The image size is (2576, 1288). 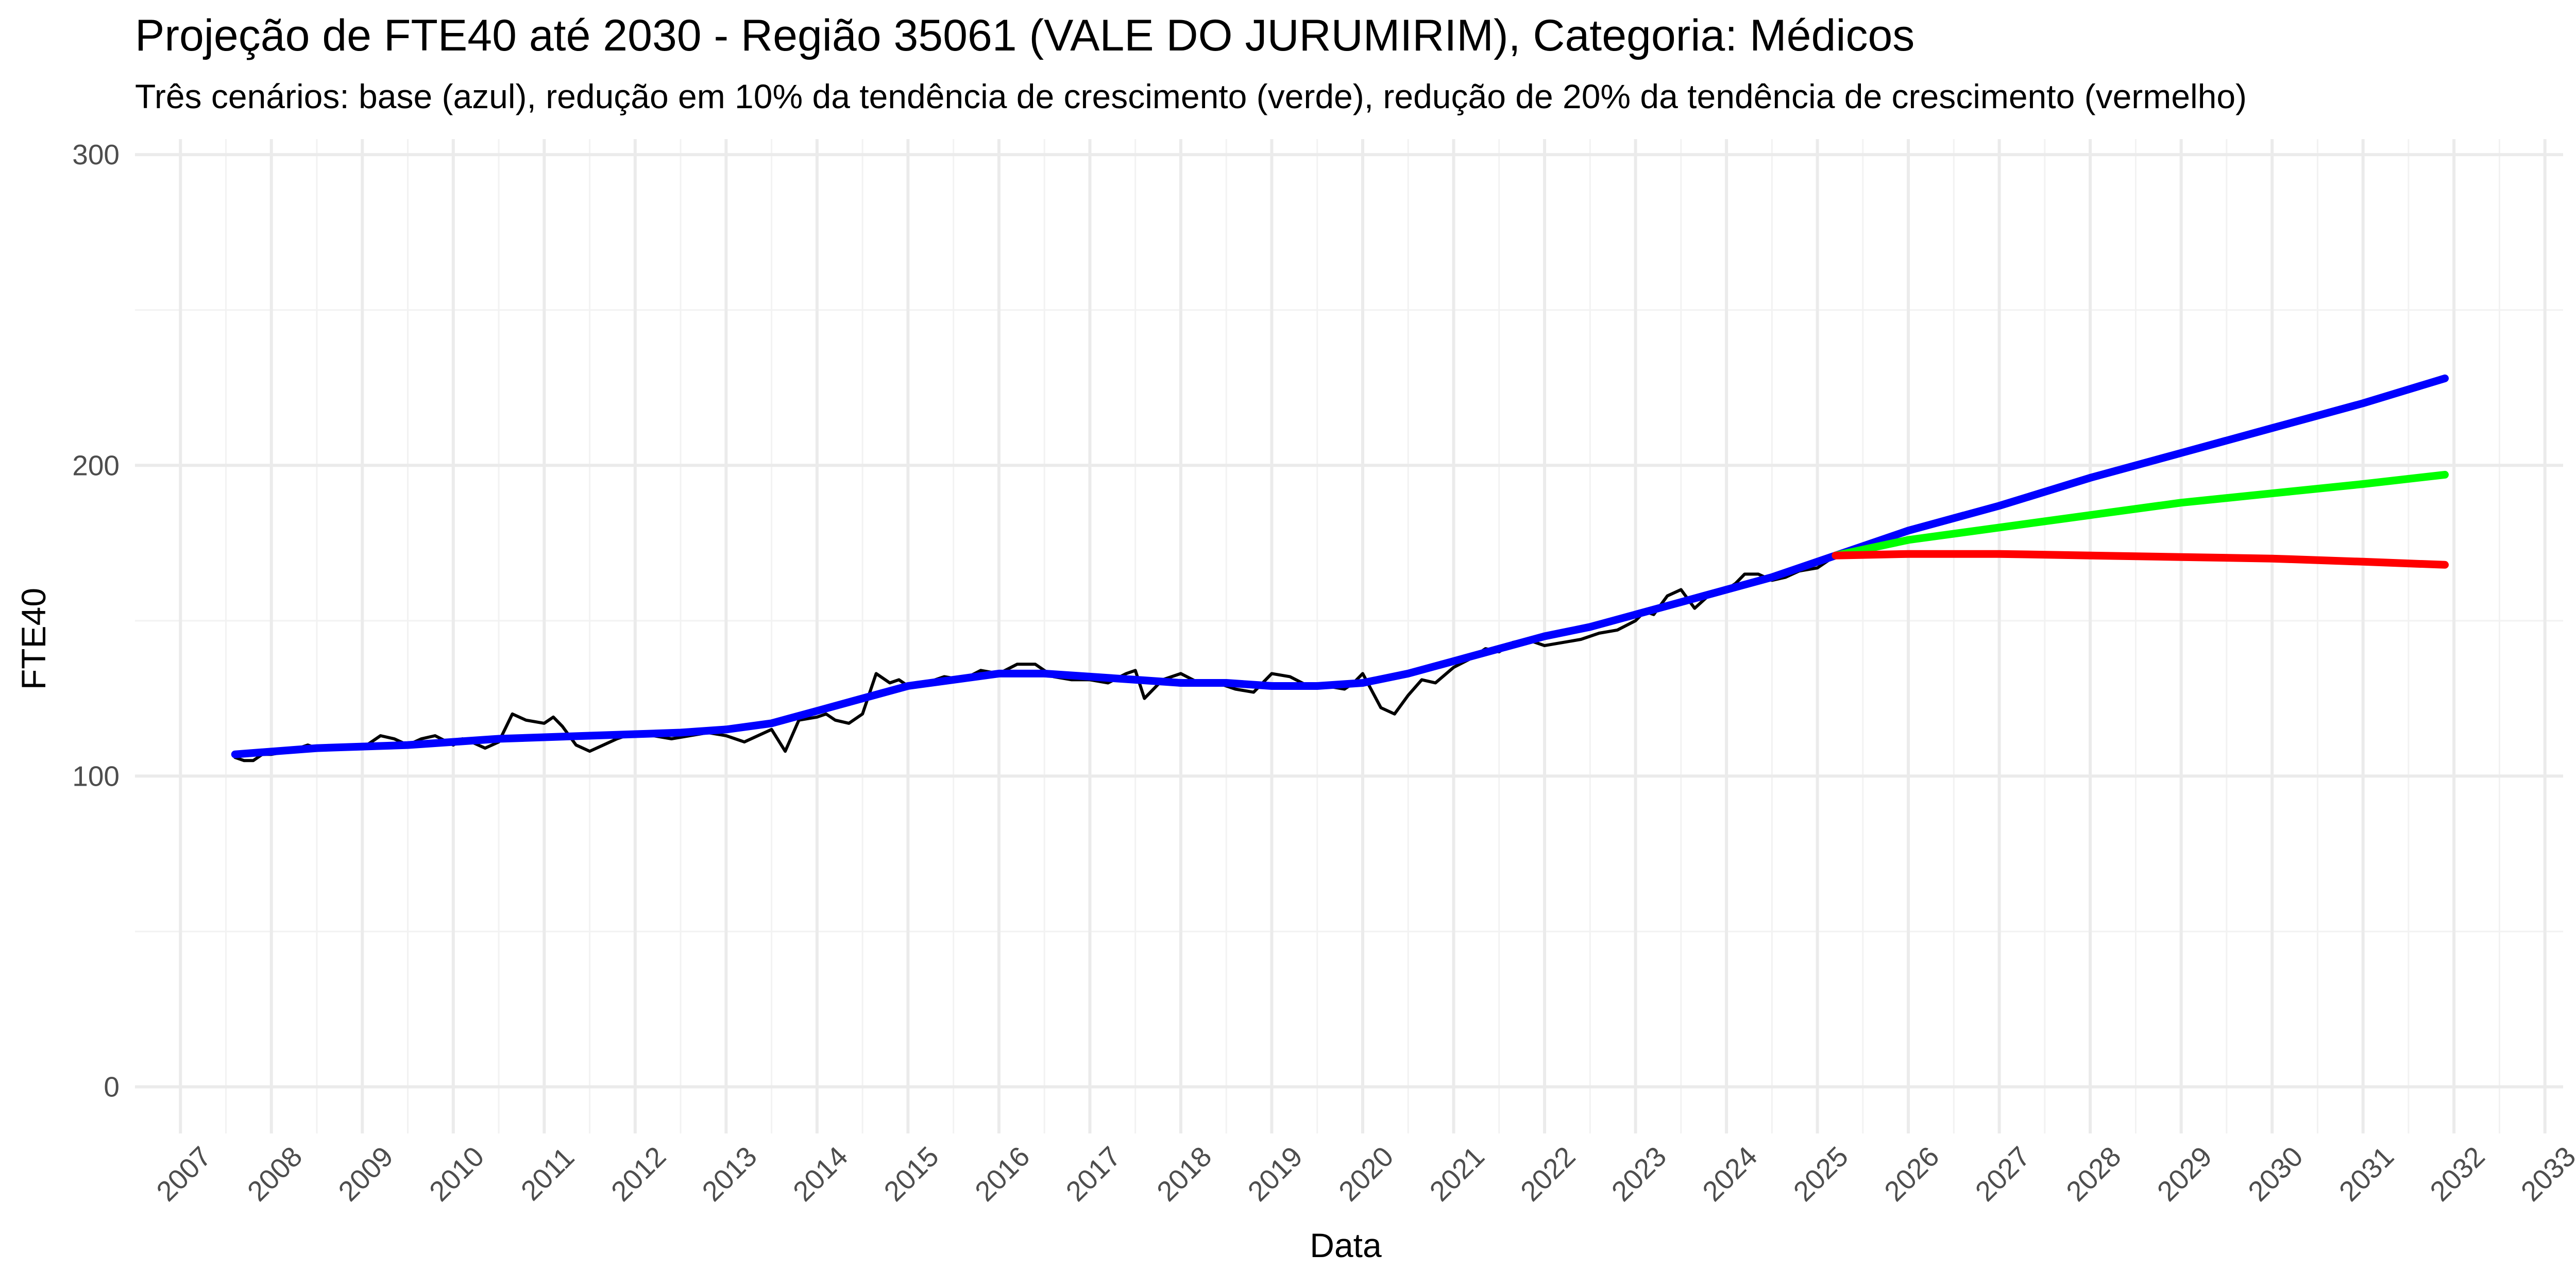 I want to click on x-tick-label: 2024, so click(x=1729, y=1173).